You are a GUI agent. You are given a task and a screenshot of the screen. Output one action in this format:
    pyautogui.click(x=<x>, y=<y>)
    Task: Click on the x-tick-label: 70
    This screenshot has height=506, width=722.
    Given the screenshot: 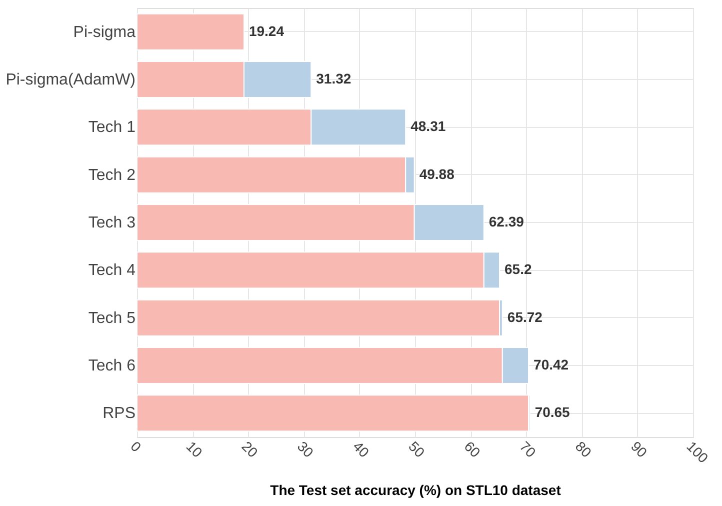 What is the action you would take?
    pyautogui.click(x=528, y=449)
    